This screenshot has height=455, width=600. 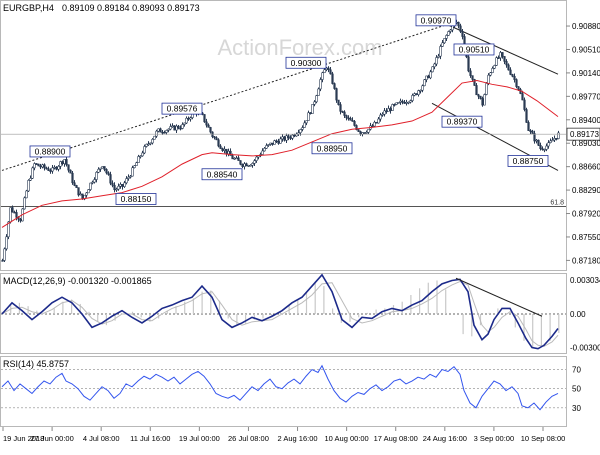 I want to click on price-tick-label: 0.90510, so click(x=586, y=49).